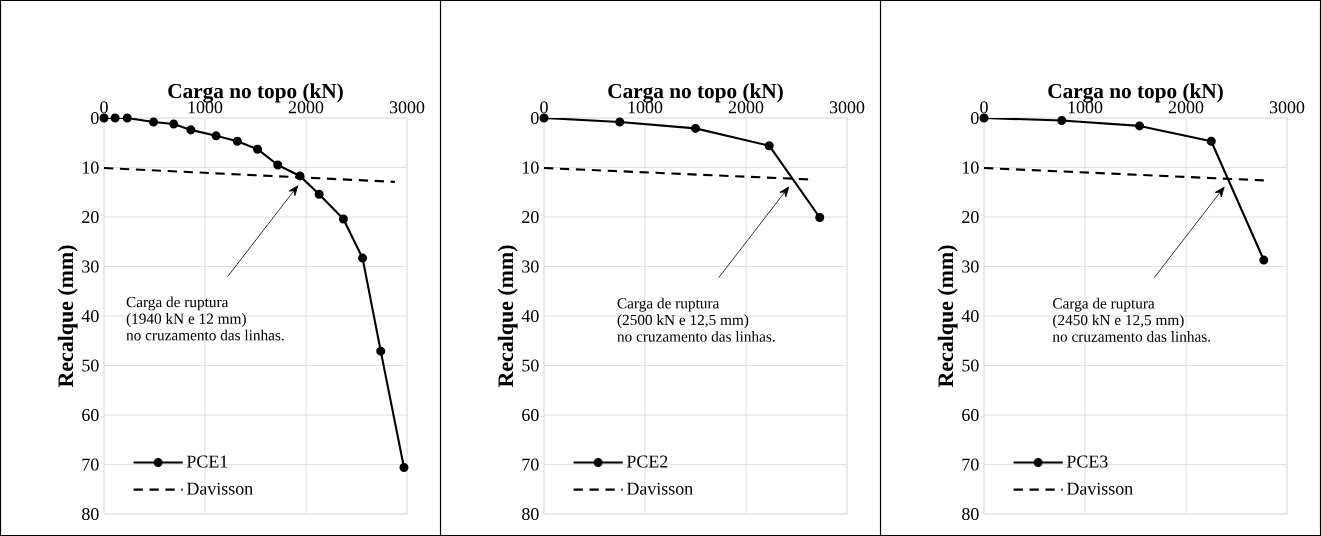 This screenshot has height=536, width=1321. I want to click on annotation: (1940 kN e 12 mm), so click(186, 320).